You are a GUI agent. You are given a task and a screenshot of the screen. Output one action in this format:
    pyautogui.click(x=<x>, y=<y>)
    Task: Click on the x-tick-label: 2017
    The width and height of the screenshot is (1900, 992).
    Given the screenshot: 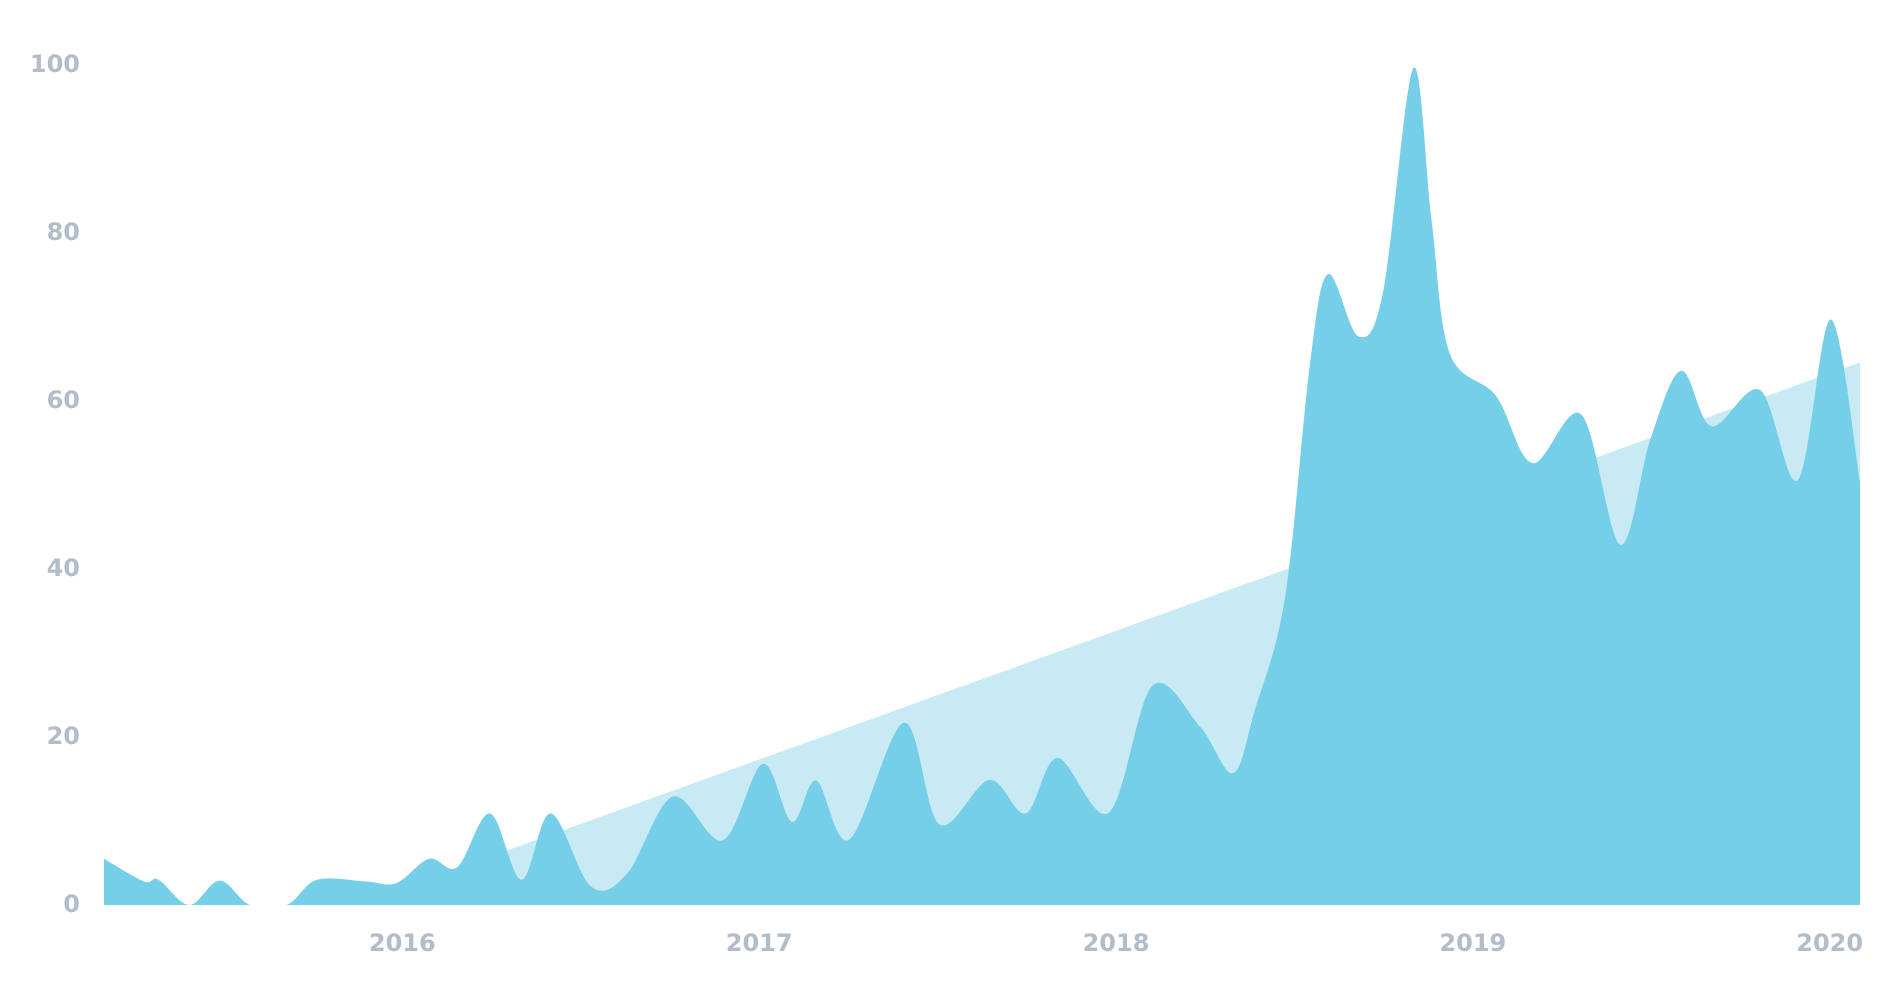 What is the action you would take?
    pyautogui.click(x=759, y=943)
    